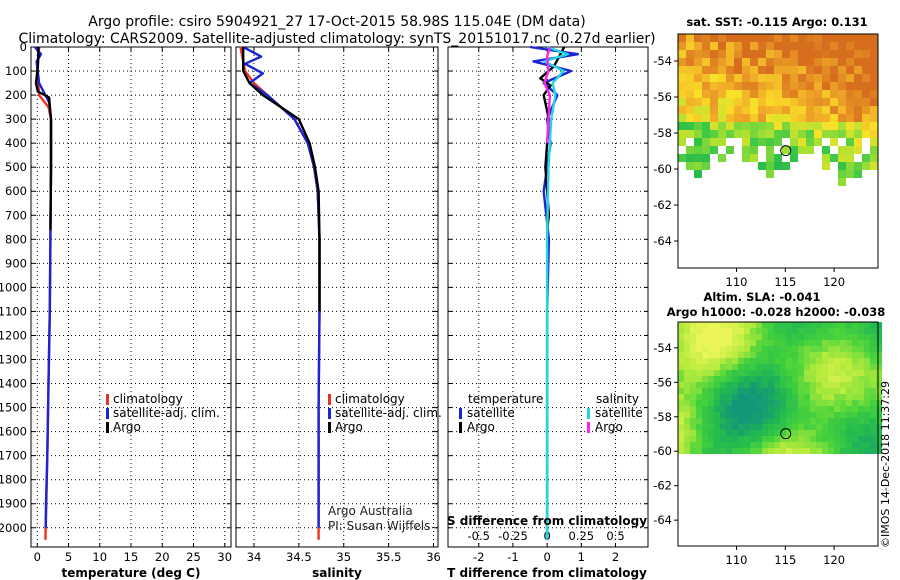 Image resolution: width=900 pixels, height=580 pixels. Describe the element at coordinates (778, 110) in the screenshot. I see `sst-field` at that location.